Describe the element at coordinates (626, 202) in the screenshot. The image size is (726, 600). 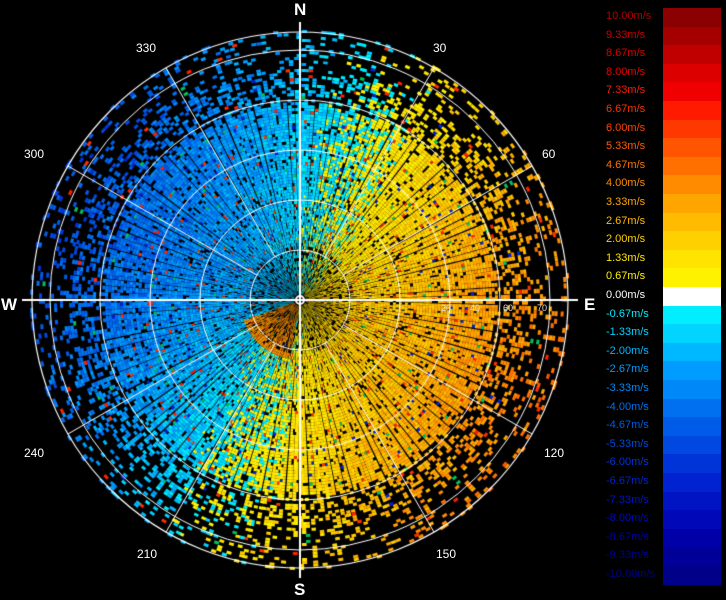
I see `legend-label: 3.33m/s` at that location.